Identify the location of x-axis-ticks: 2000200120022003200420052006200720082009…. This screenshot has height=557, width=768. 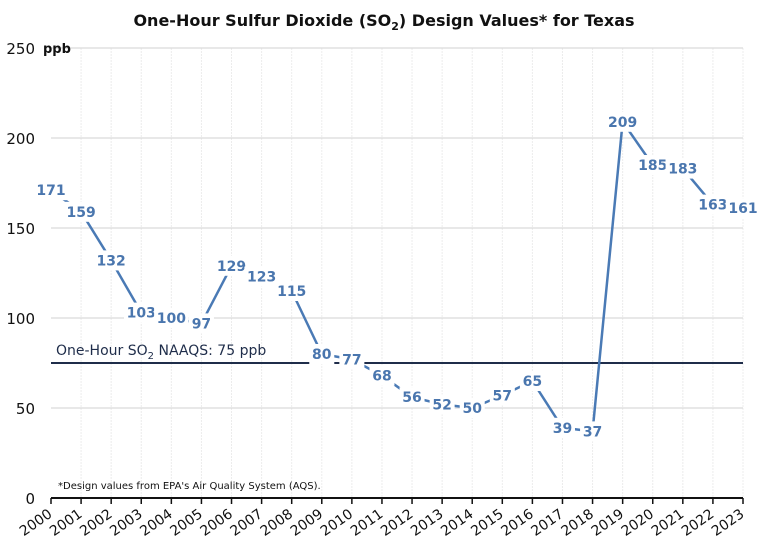
(382, 519).